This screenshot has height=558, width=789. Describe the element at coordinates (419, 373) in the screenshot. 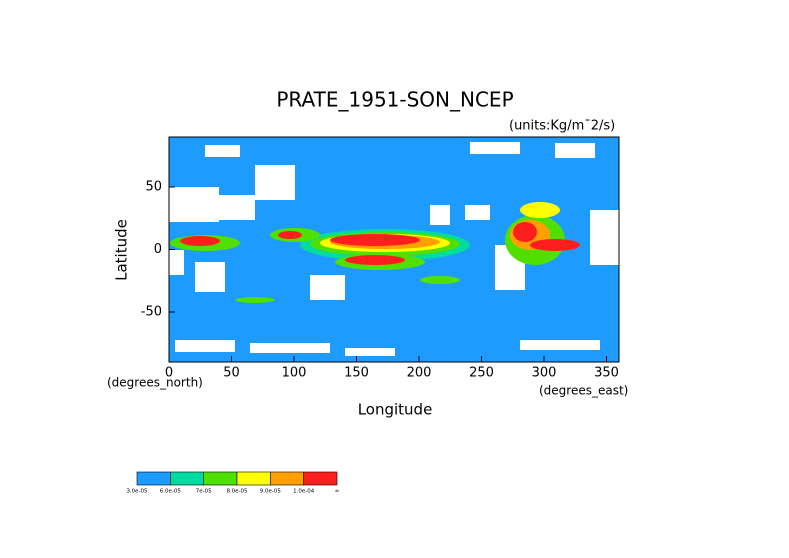

I see `x-tick-label: 200` at that location.